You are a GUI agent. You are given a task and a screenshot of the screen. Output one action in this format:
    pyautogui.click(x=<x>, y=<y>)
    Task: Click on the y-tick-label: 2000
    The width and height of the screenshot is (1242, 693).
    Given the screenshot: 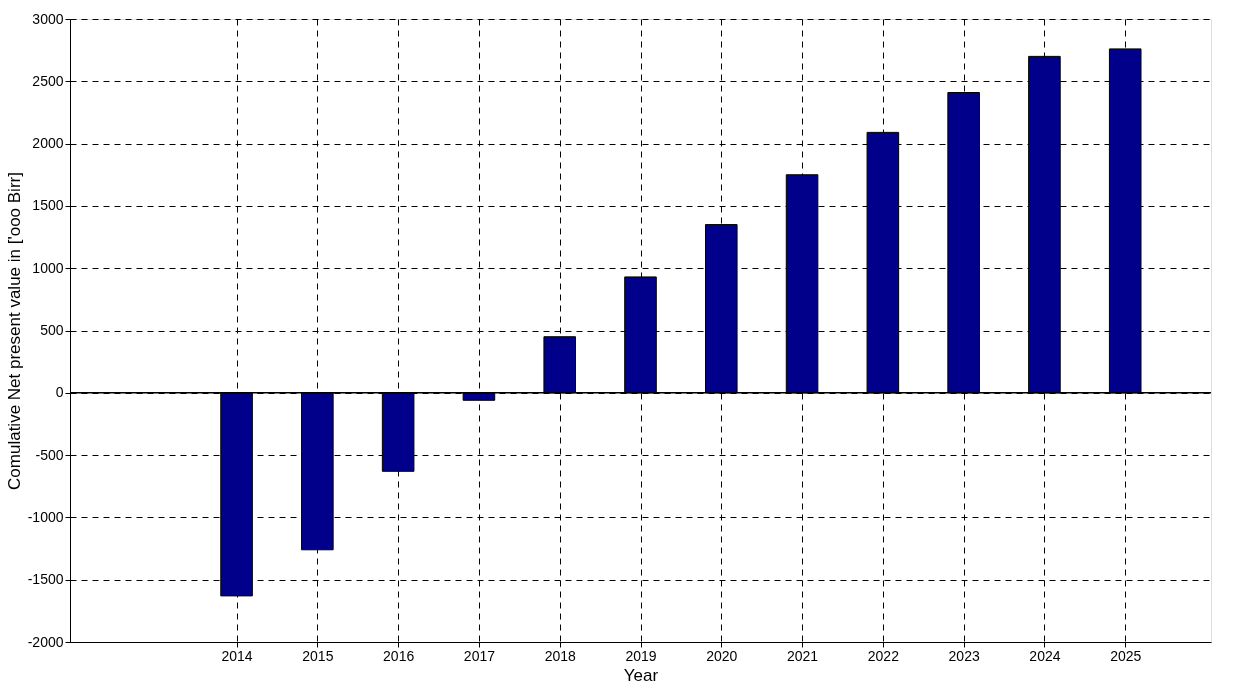 What is the action you would take?
    pyautogui.click(x=48, y=143)
    